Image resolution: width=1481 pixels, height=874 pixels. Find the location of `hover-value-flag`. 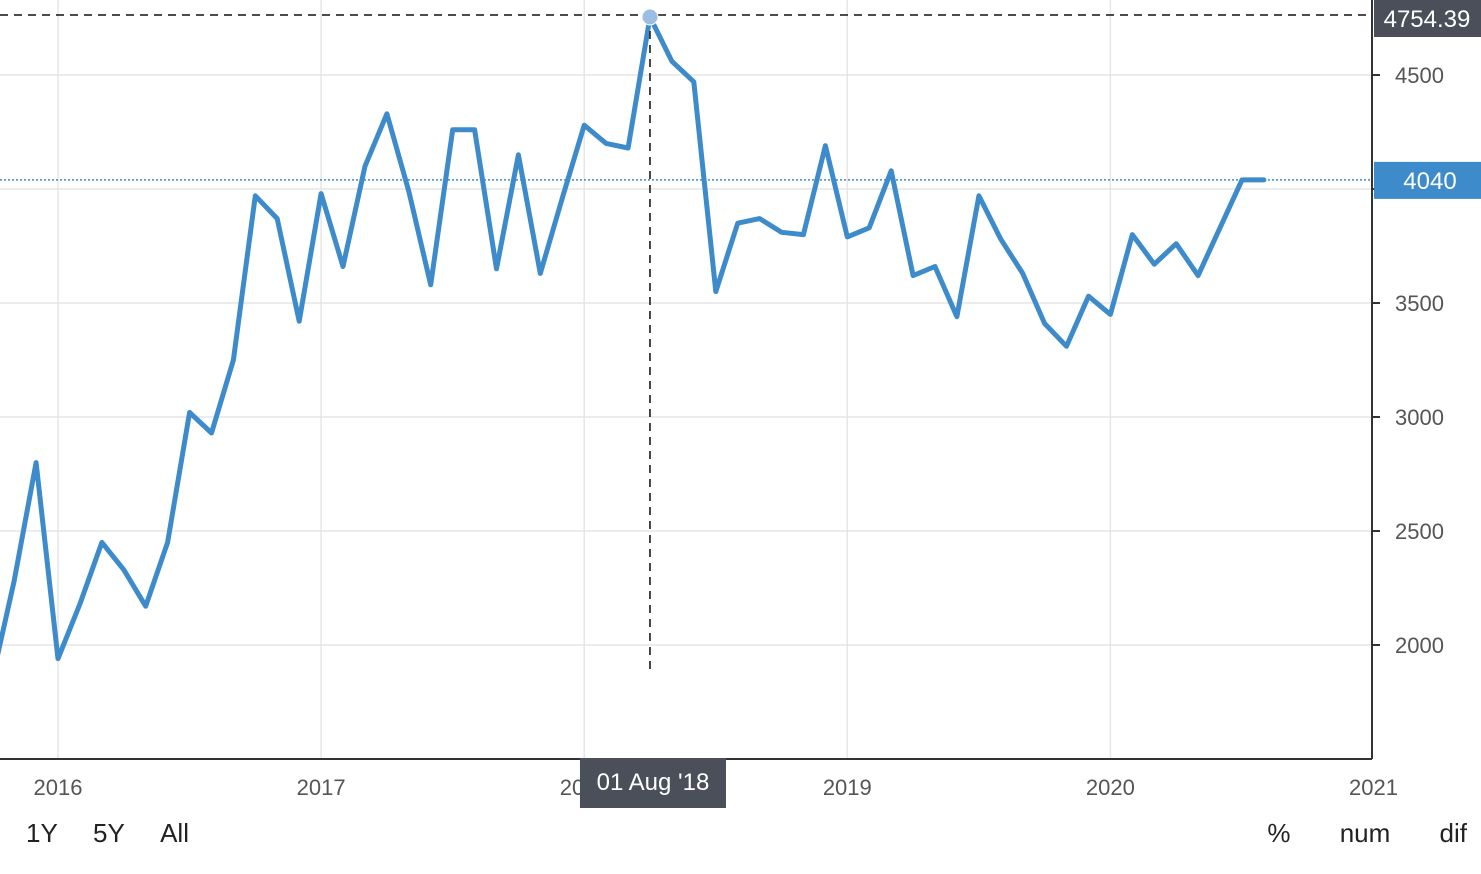

hover-value-flag is located at coordinates (1427, 18).